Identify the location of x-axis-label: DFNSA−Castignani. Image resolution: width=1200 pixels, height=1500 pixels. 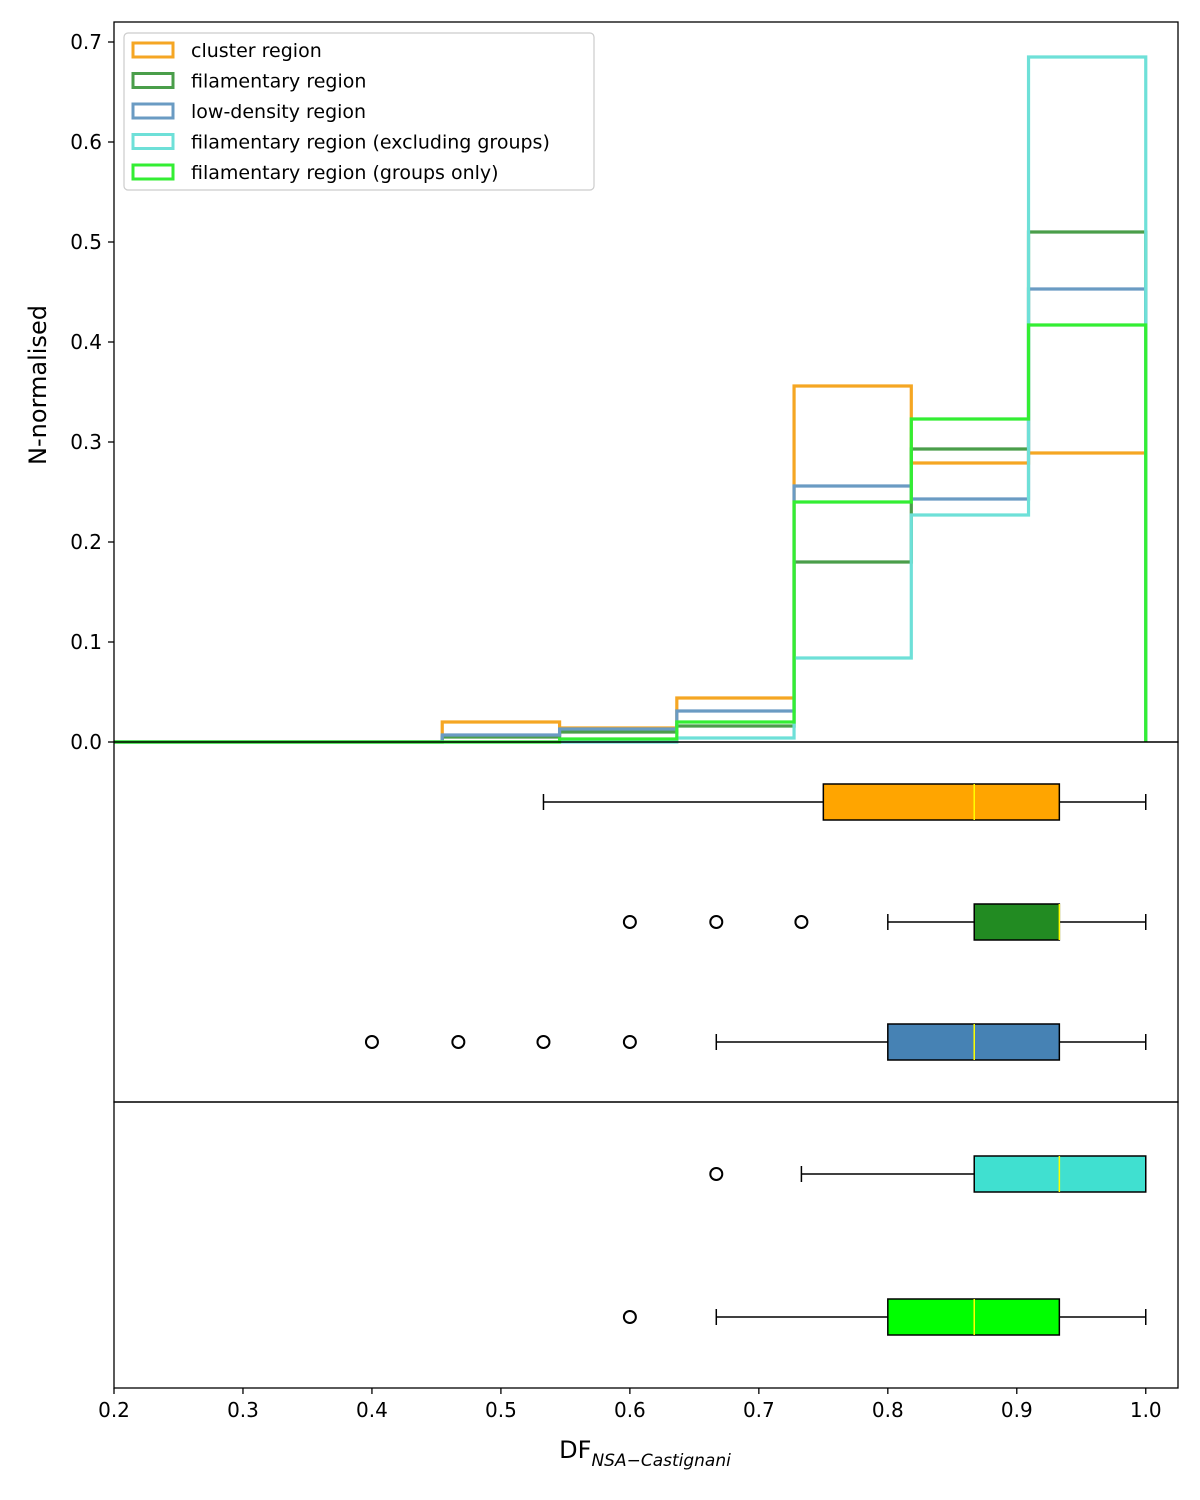
(645, 1453).